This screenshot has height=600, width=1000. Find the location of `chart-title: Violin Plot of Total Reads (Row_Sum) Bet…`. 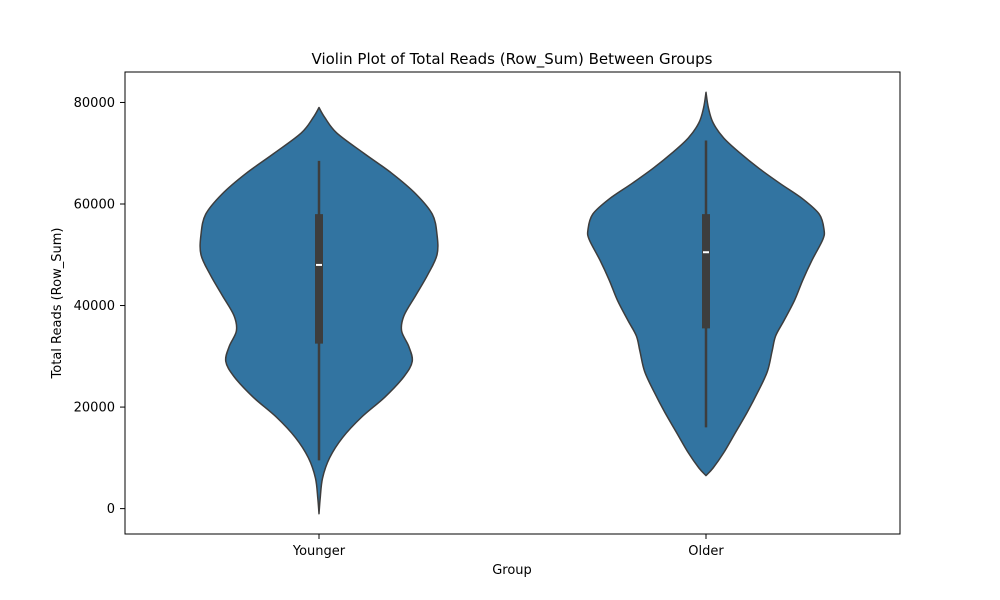

chart-title: Violin Plot of Total Reads (Row_Sum) Bet… is located at coordinates (512, 59).